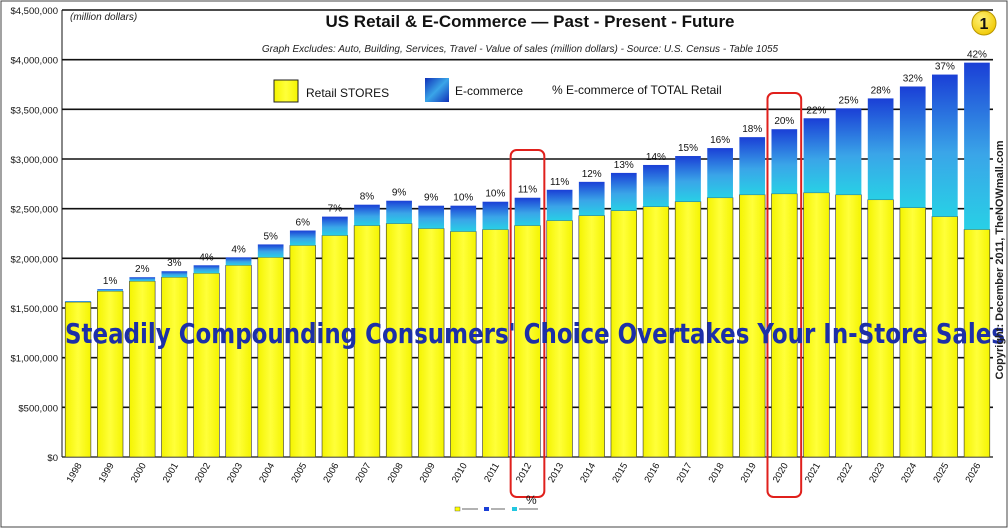 This screenshot has width=1008, height=528. I want to click on badge: 1, so click(984, 23).